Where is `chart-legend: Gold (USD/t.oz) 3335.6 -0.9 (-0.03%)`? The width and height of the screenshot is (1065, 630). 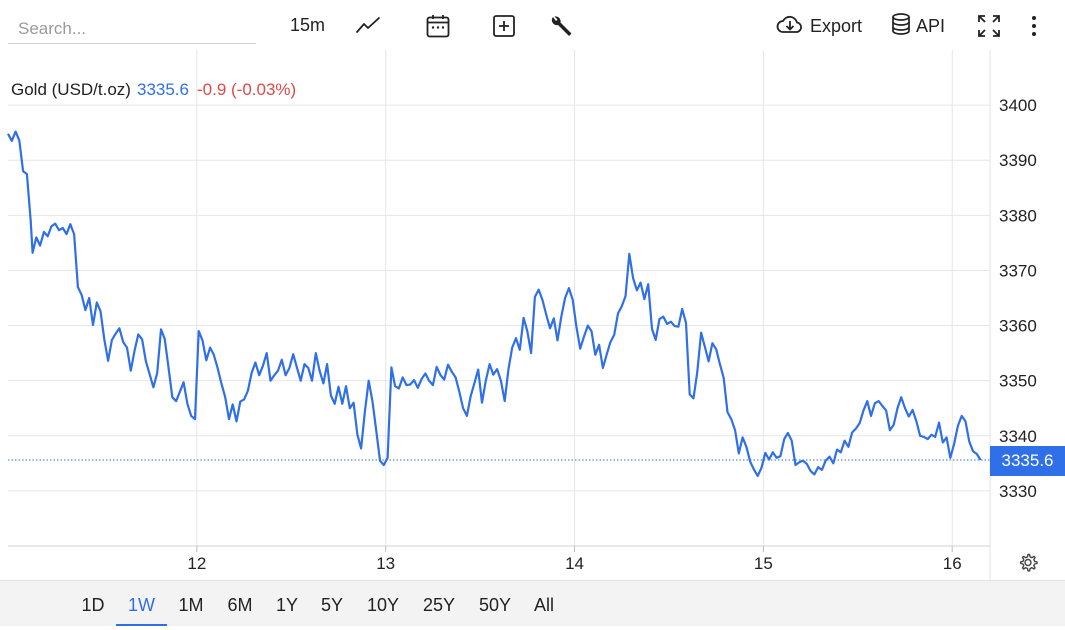
chart-legend: Gold (USD/t.oz) 3335.6 -0.9 (-0.03%) is located at coordinates (153, 90).